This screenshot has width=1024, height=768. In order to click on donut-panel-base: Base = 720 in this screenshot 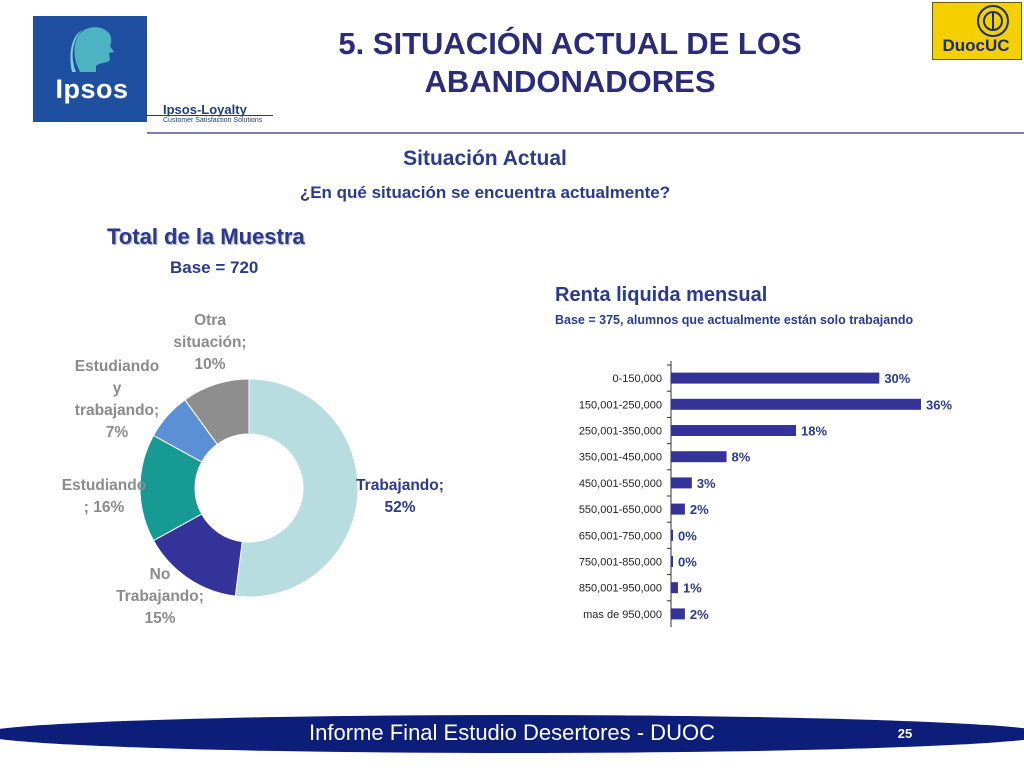, I will do `click(214, 267)`.